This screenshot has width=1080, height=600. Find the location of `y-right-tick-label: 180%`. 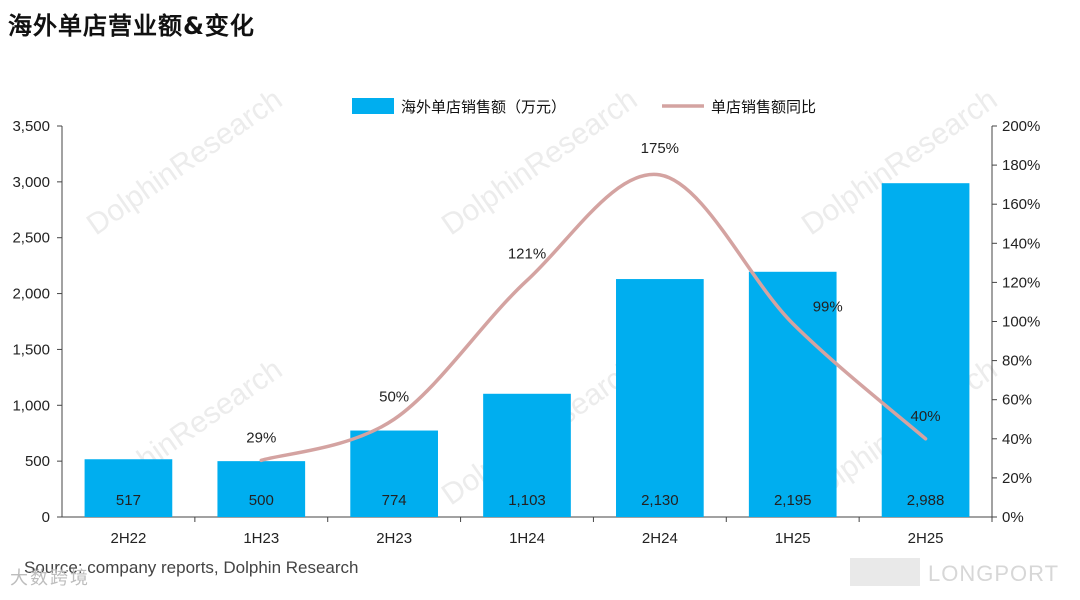

y-right-tick-label: 180% is located at coordinates (1021, 165).